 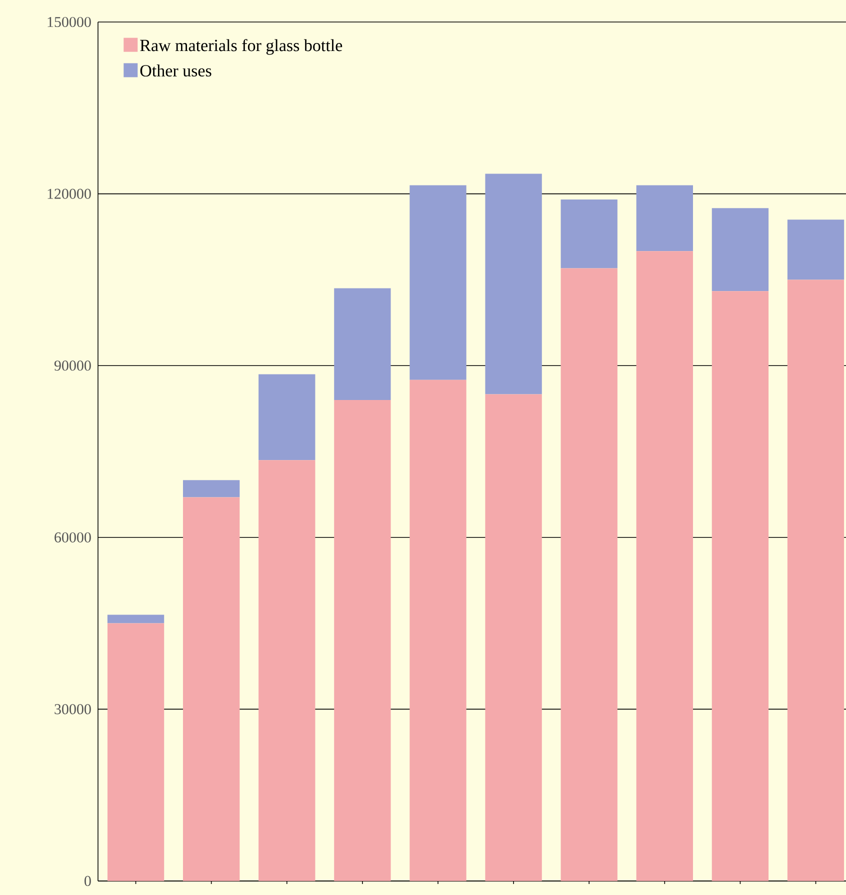 What do you see at coordinates (72, 365) in the screenshot?
I see `y-tick-label: 90000` at bounding box center [72, 365].